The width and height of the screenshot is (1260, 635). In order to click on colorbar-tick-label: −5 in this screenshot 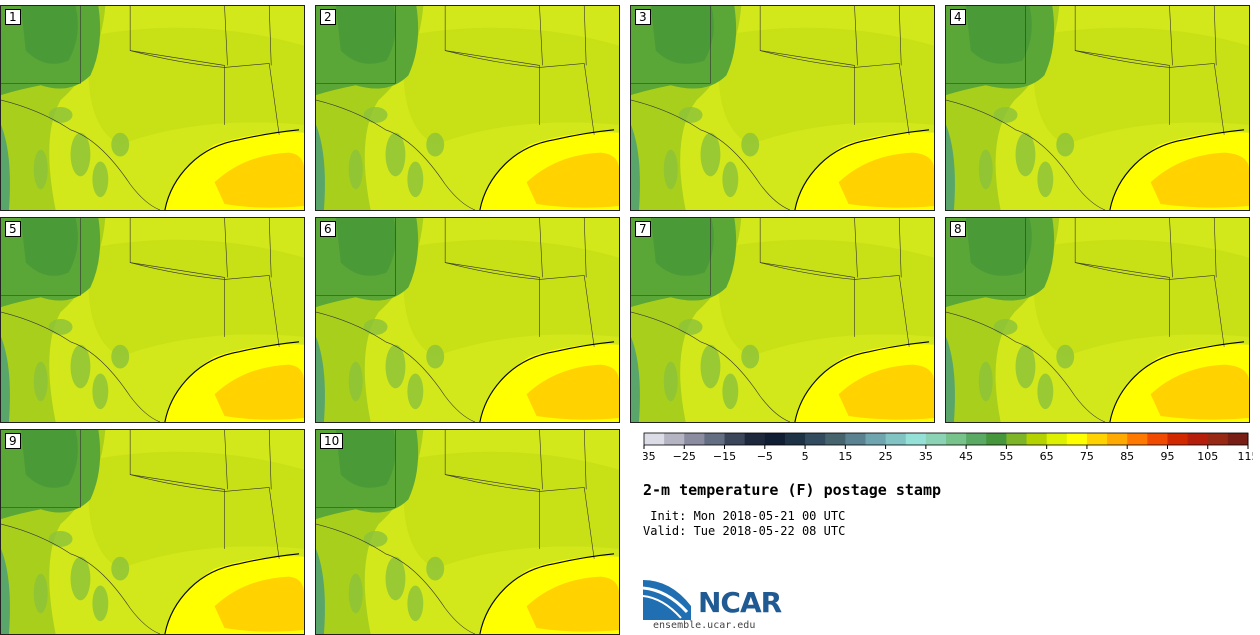, I will do `click(765, 456)`.